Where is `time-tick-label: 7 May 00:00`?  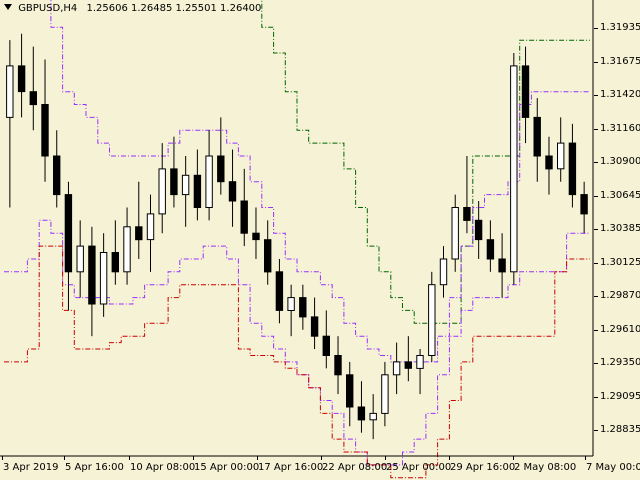
time-tick-label: 7 May 00:00 is located at coordinates (613, 467).